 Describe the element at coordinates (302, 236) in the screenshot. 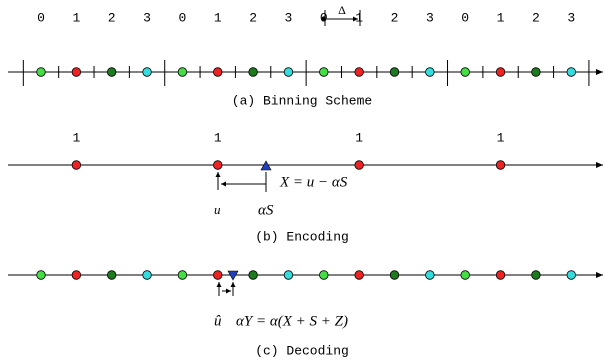

I see `caption: (b) Encoding` at that location.